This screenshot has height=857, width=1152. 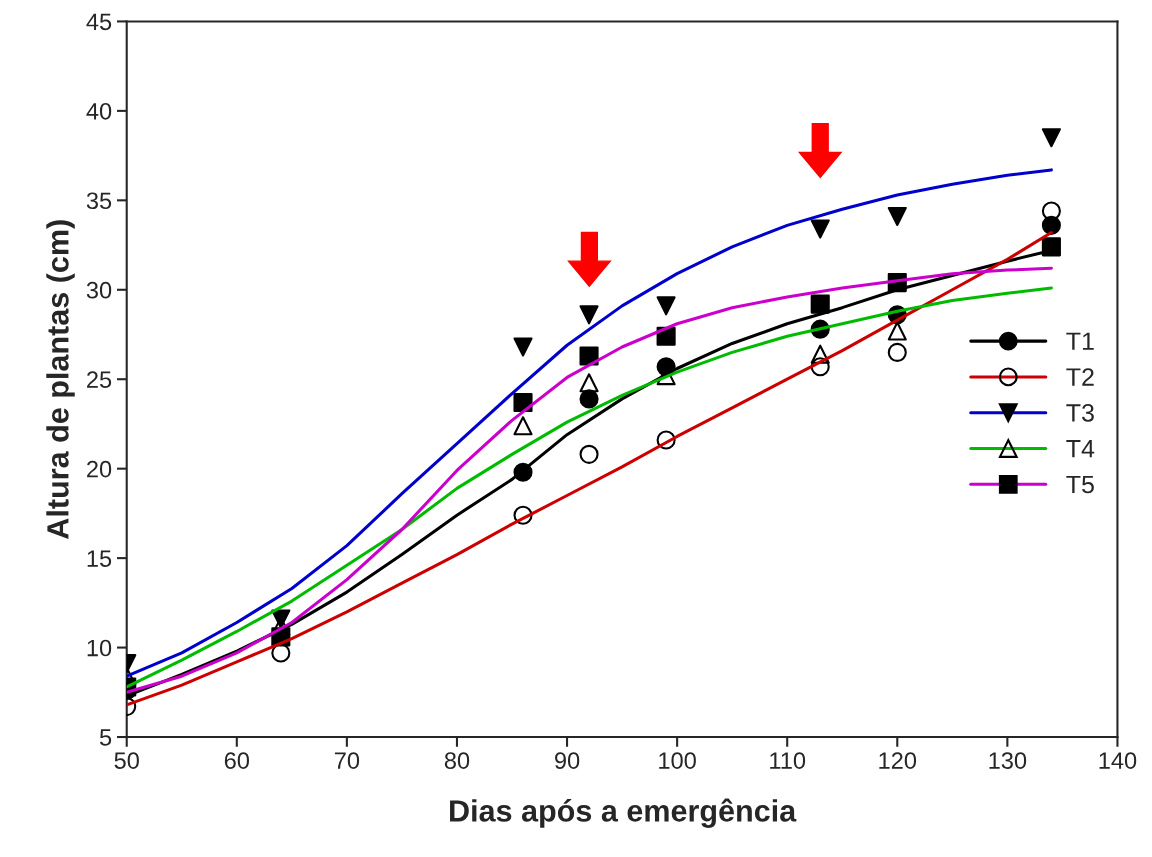 I want to click on y-tick-label: 10, so click(x=99, y=648).